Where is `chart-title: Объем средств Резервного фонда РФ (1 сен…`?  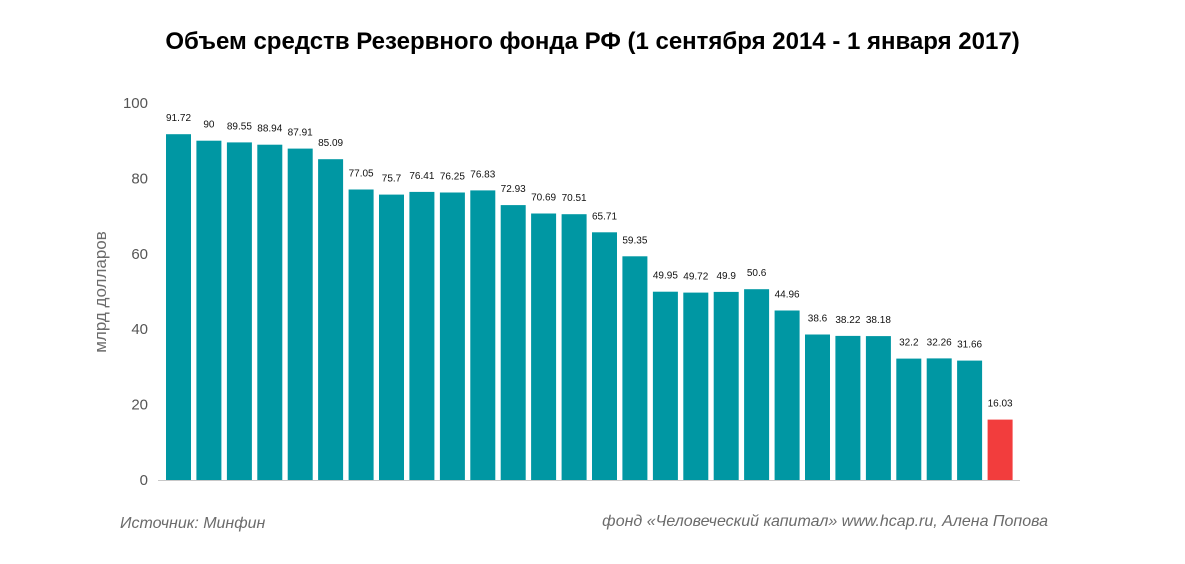
chart-title: Объем средств Резервного фонда РФ (1 сен… is located at coordinates (592, 41).